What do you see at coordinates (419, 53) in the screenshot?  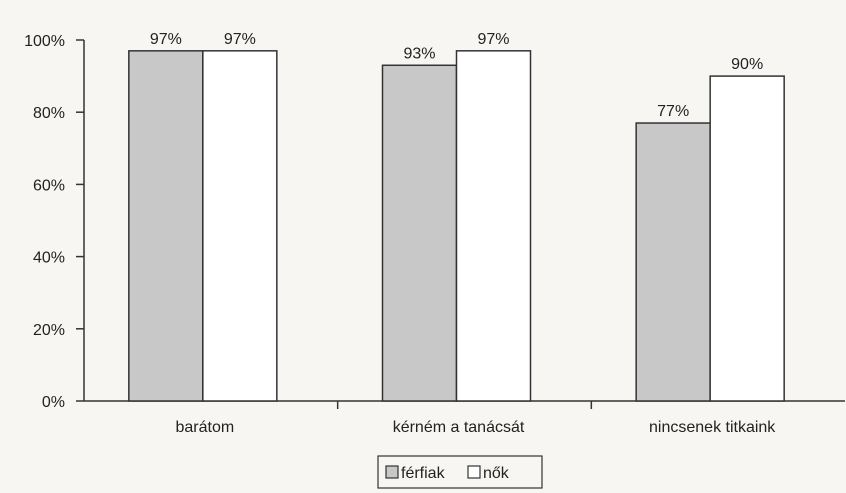 I see `data-label: 93%` at bounding box center [419, 53].